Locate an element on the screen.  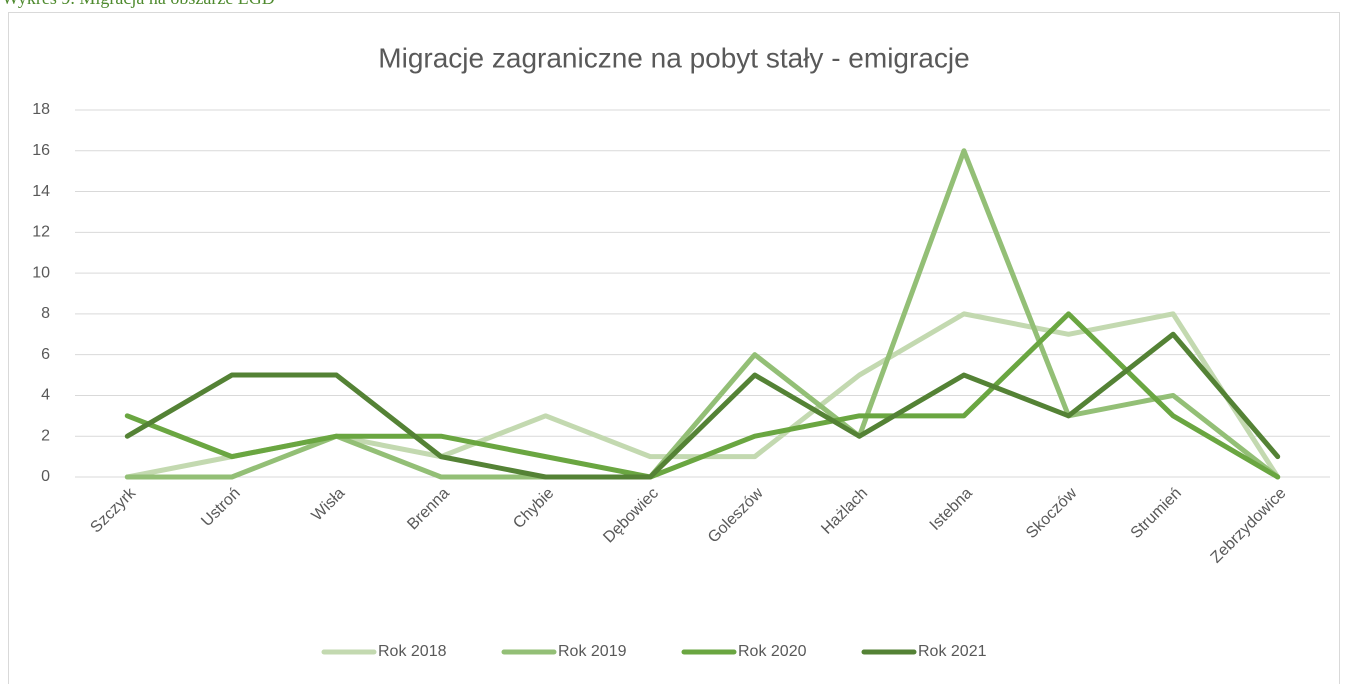
y-tick-label: 6 is located at coordinates (45, 354).